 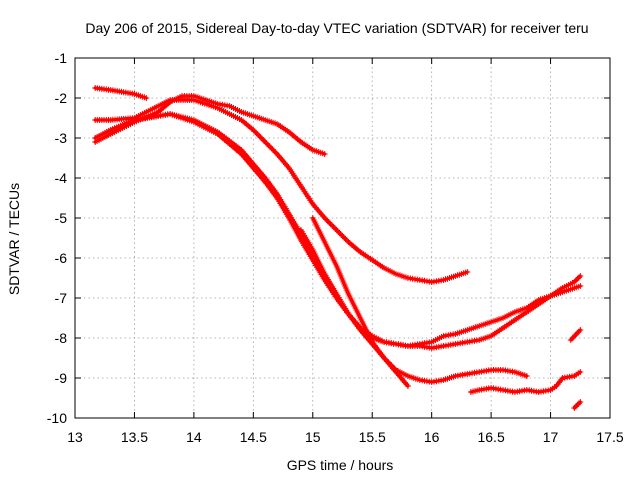 I want to click on series-sat-h, so click(x=525, y=382).